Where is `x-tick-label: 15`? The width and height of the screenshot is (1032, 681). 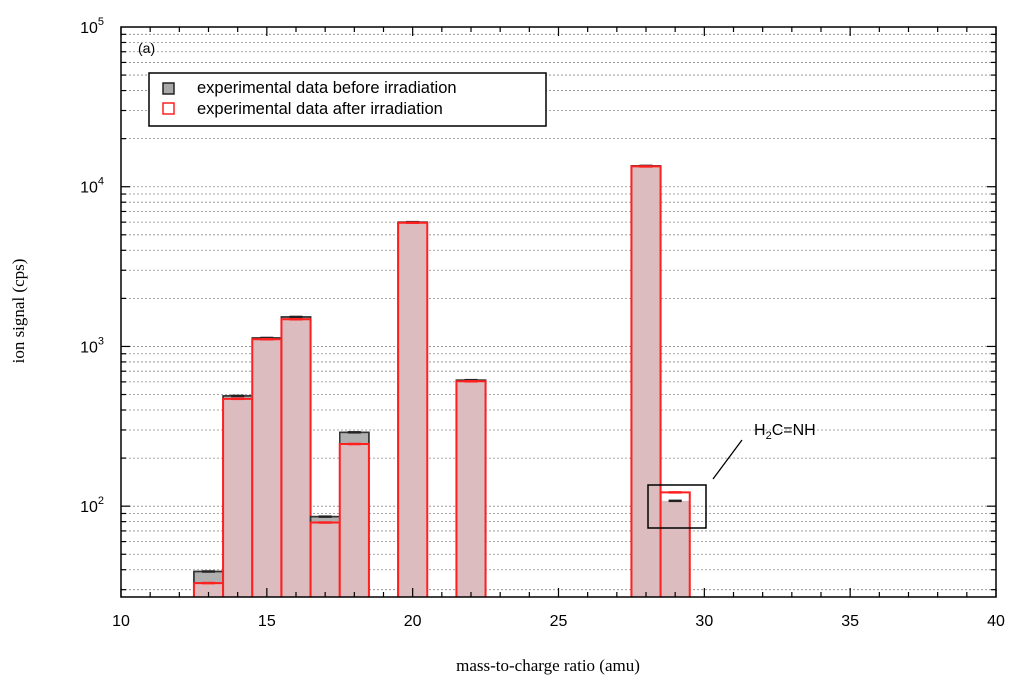 x-tick-label: 15 is located at coordinates (267, 621).